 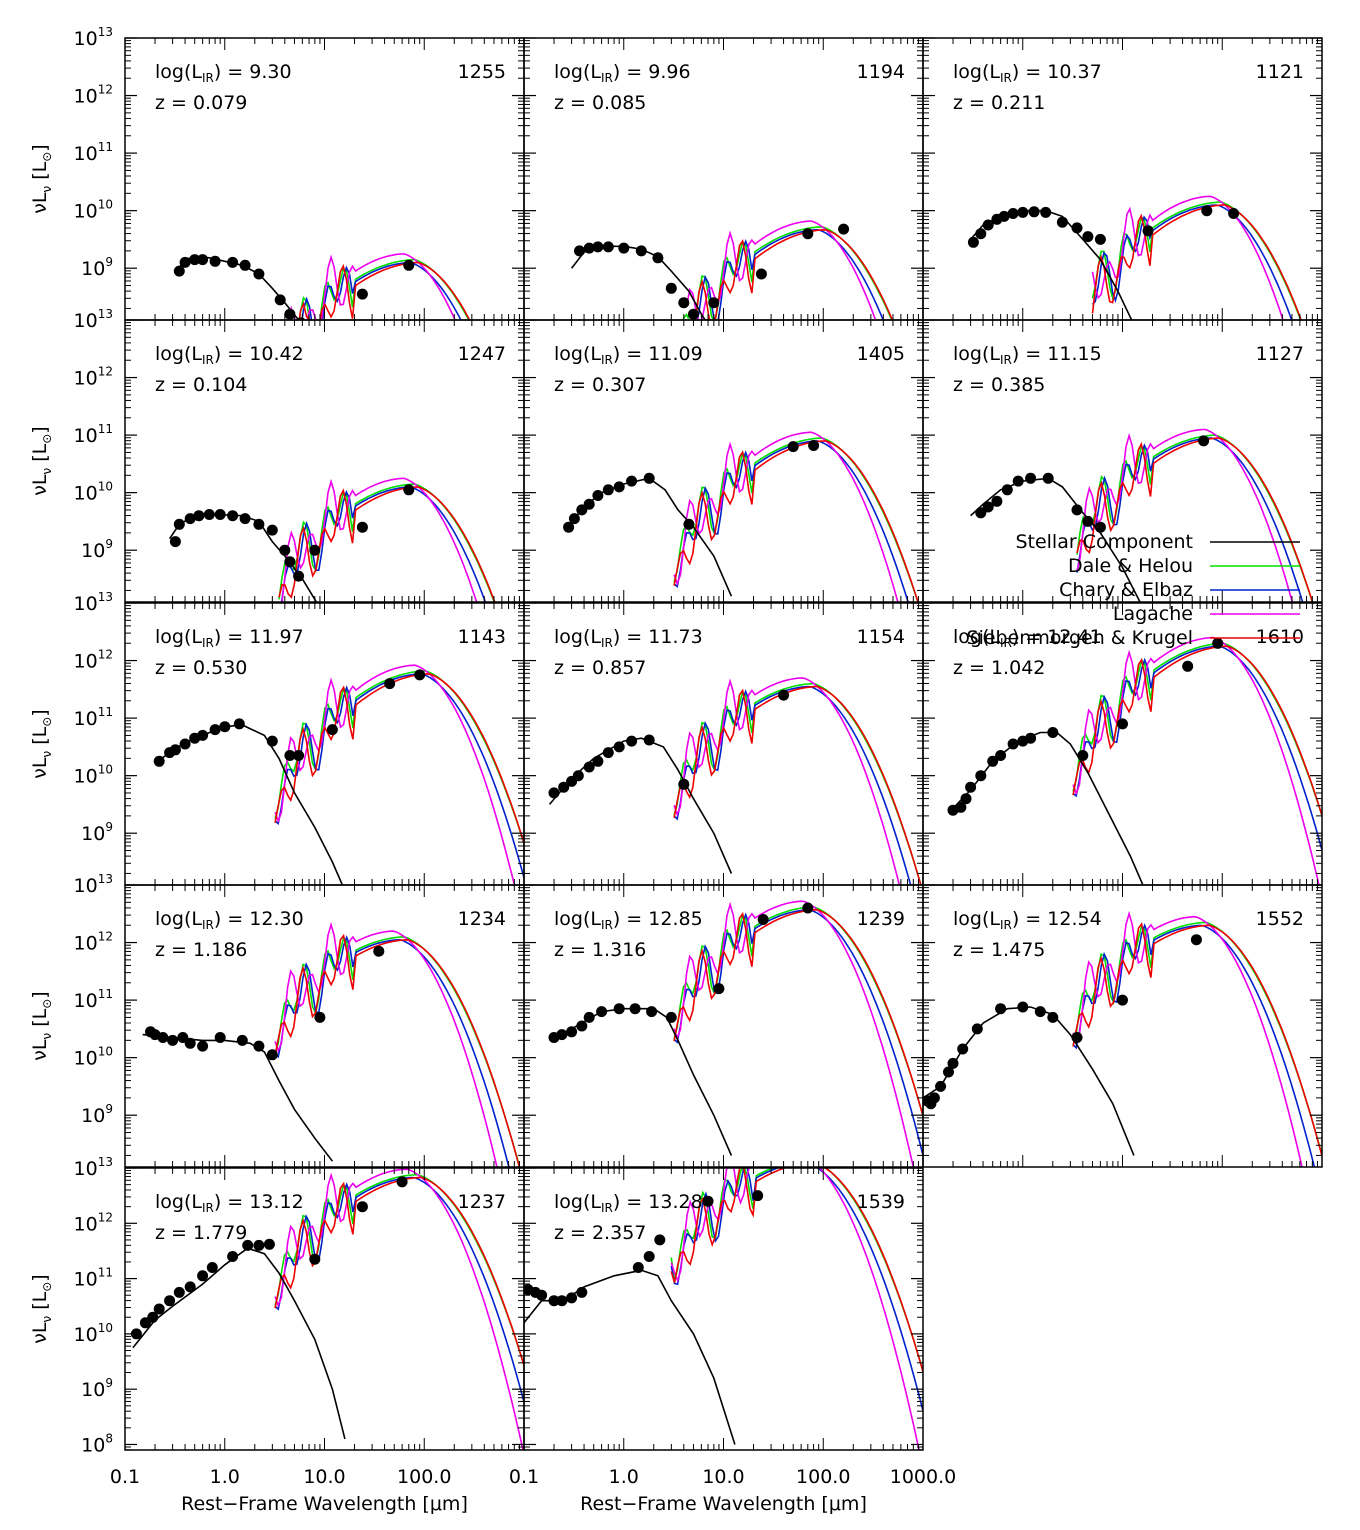 I want to click on y-axis-label: νLν [L⊙], so click(x=41, y=1025).